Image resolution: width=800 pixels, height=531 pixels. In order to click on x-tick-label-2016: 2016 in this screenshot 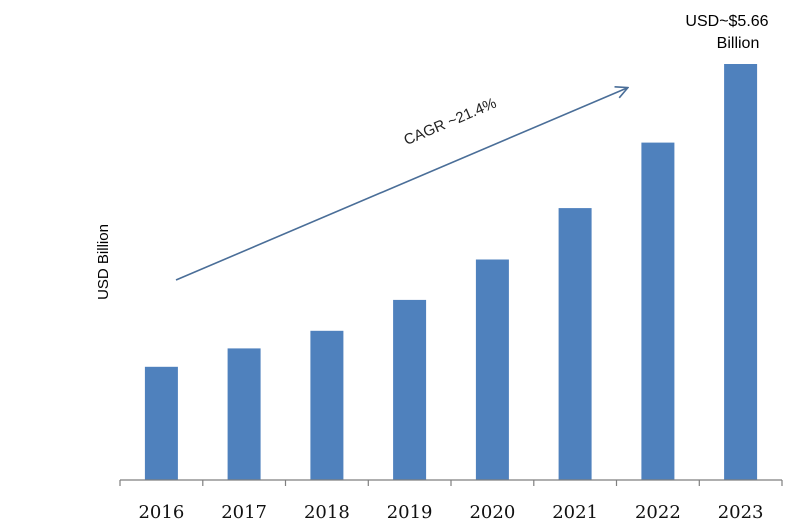, I will do `click(161, 512)`.